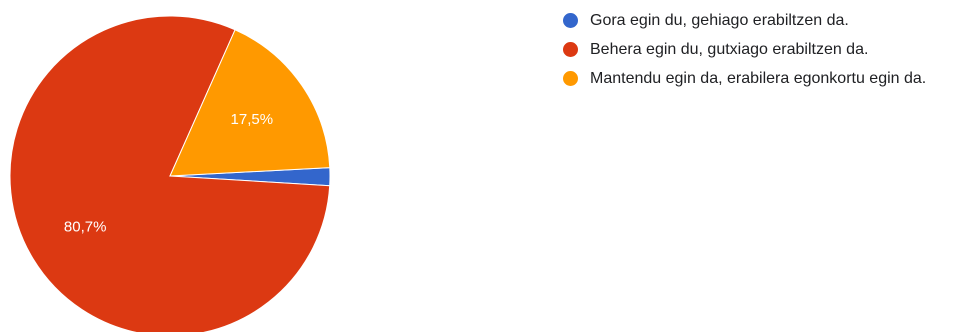 Image resolution: width=971 pixels, height=332 pixels. I want to click on legend-label-gora: Gora egin du, gehiago erabiltzen da., so click(719, 20).